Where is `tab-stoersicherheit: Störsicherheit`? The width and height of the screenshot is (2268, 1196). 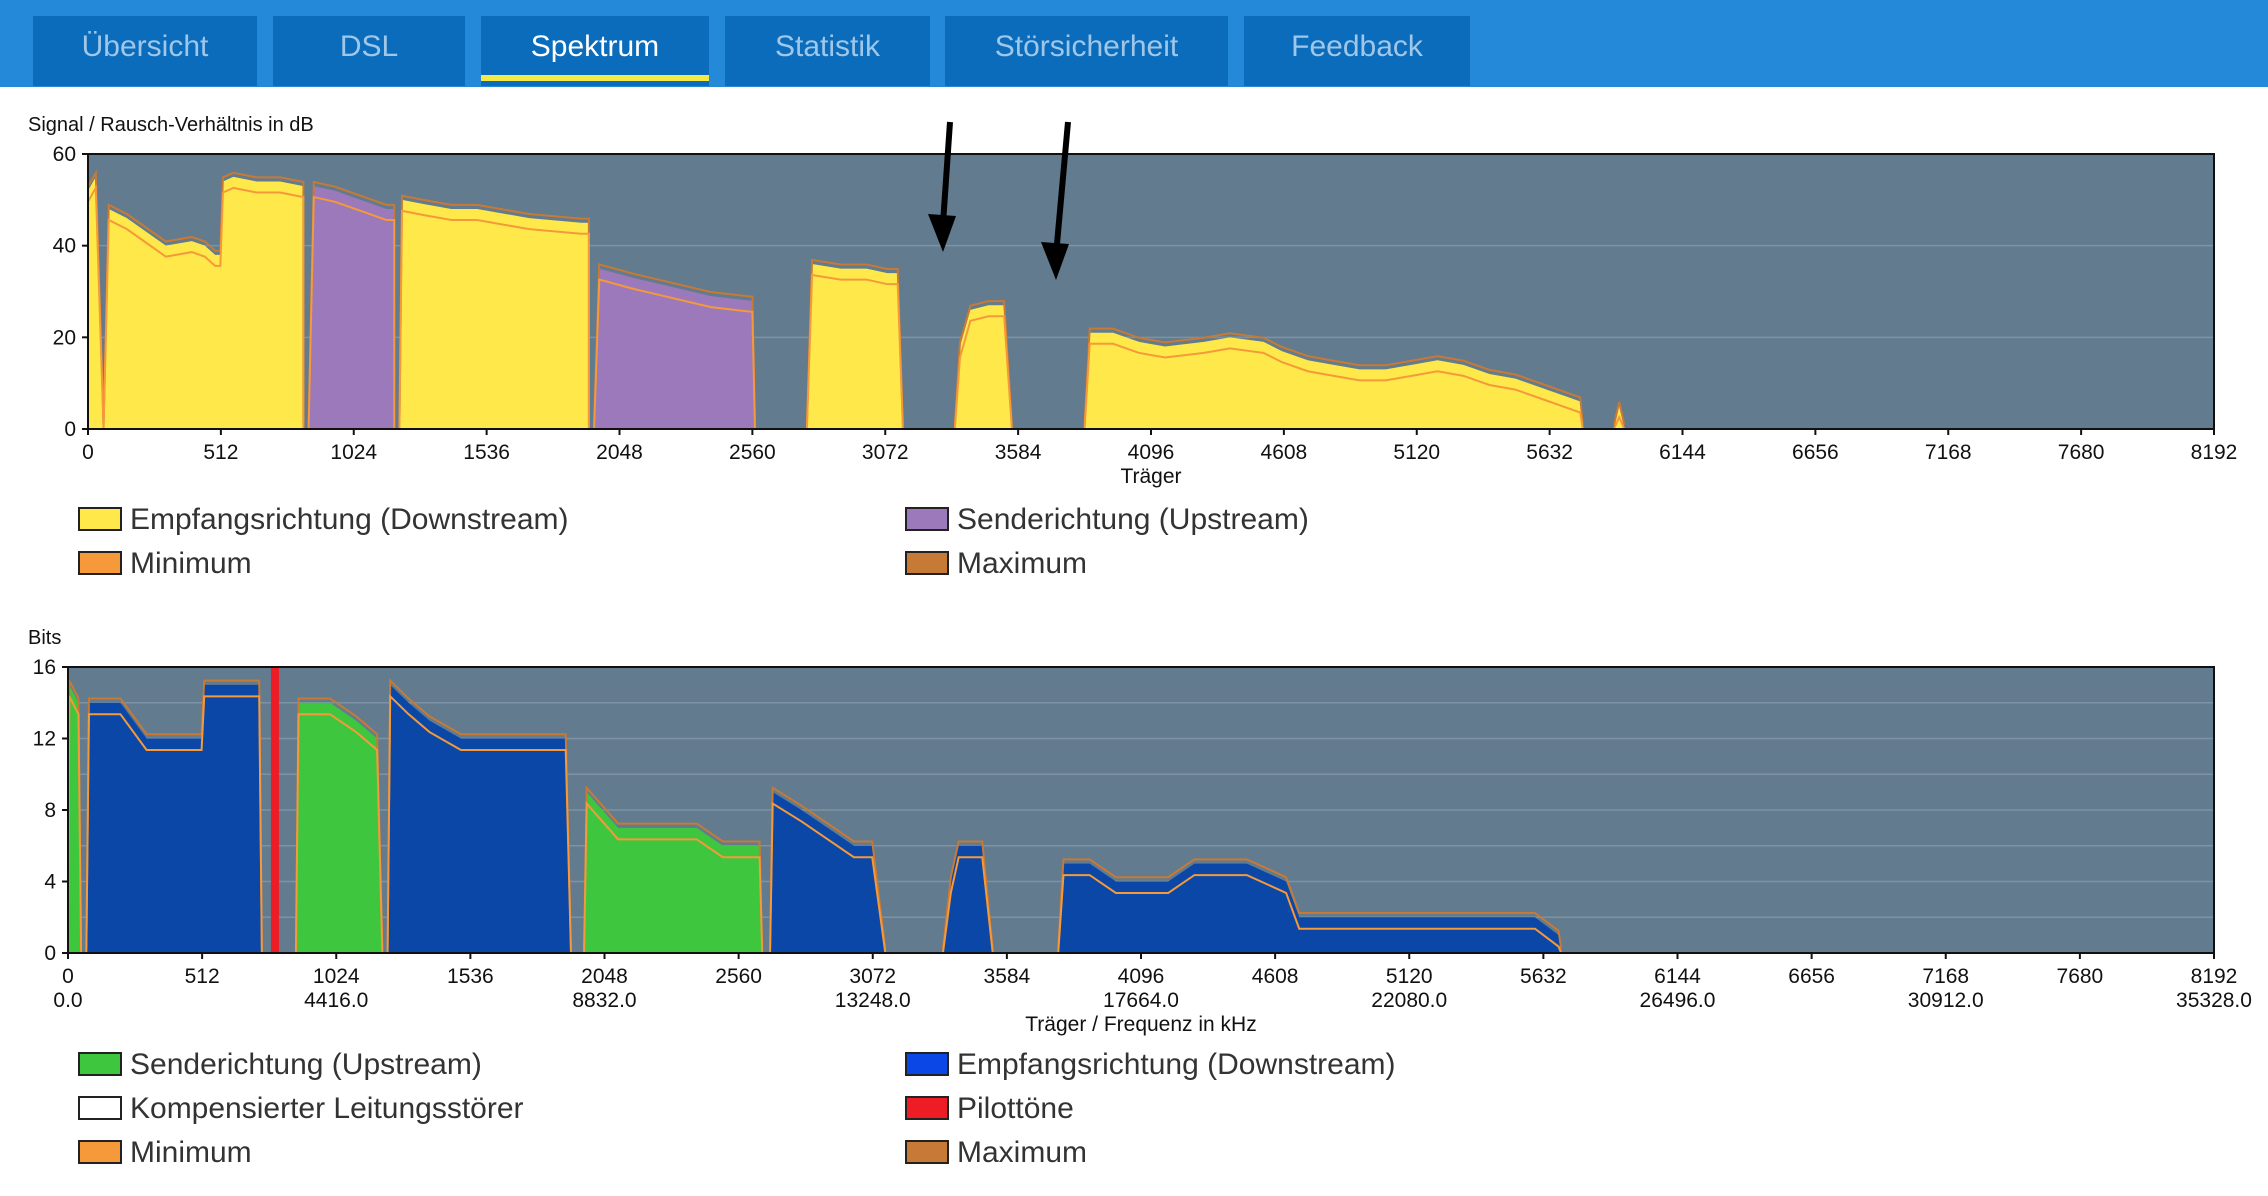
tab-stoersicherheit: Störsicherheit is located at coordinates (1086, 51).